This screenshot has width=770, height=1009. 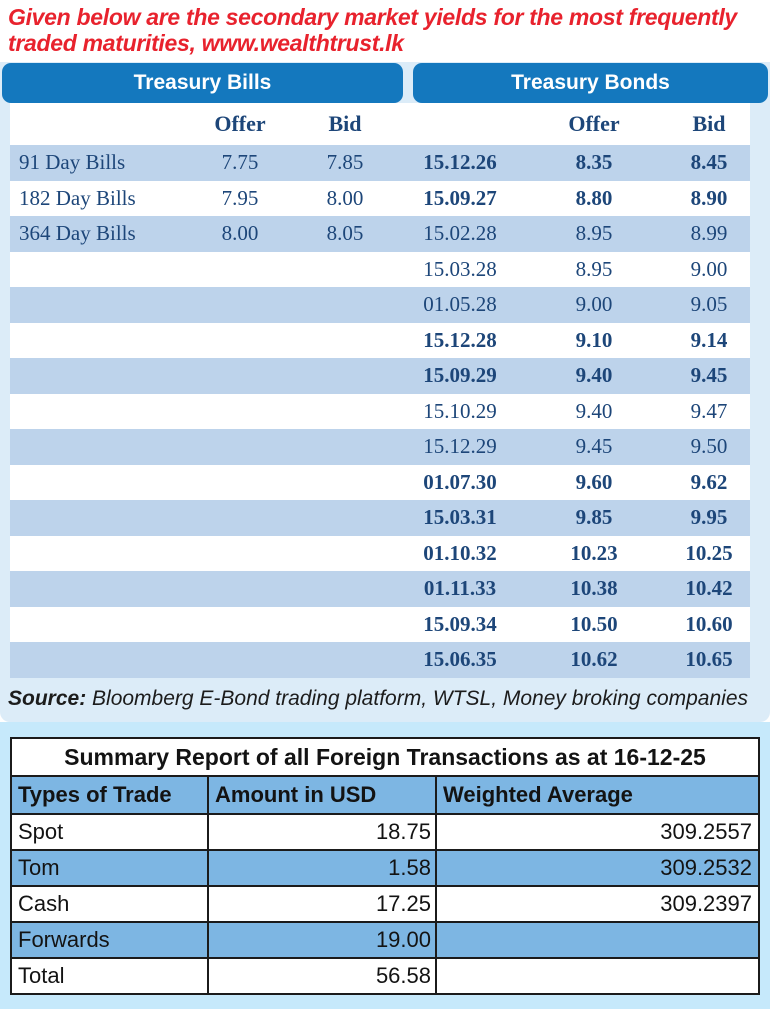 I want to click on table-row: 15.12.29 9.45 9.50, so click(x=380, y=447).